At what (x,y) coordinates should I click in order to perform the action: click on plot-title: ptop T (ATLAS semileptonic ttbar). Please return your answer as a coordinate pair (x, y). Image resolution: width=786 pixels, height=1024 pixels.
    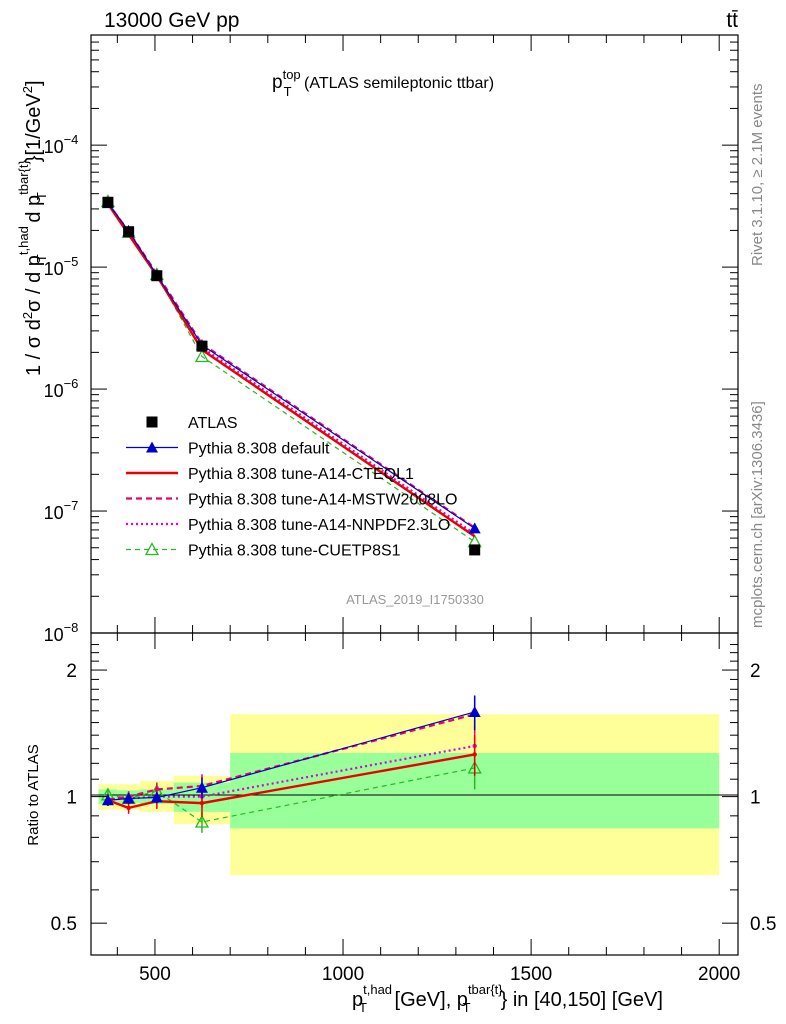
    Looking at the image, I should click on (383, 83).